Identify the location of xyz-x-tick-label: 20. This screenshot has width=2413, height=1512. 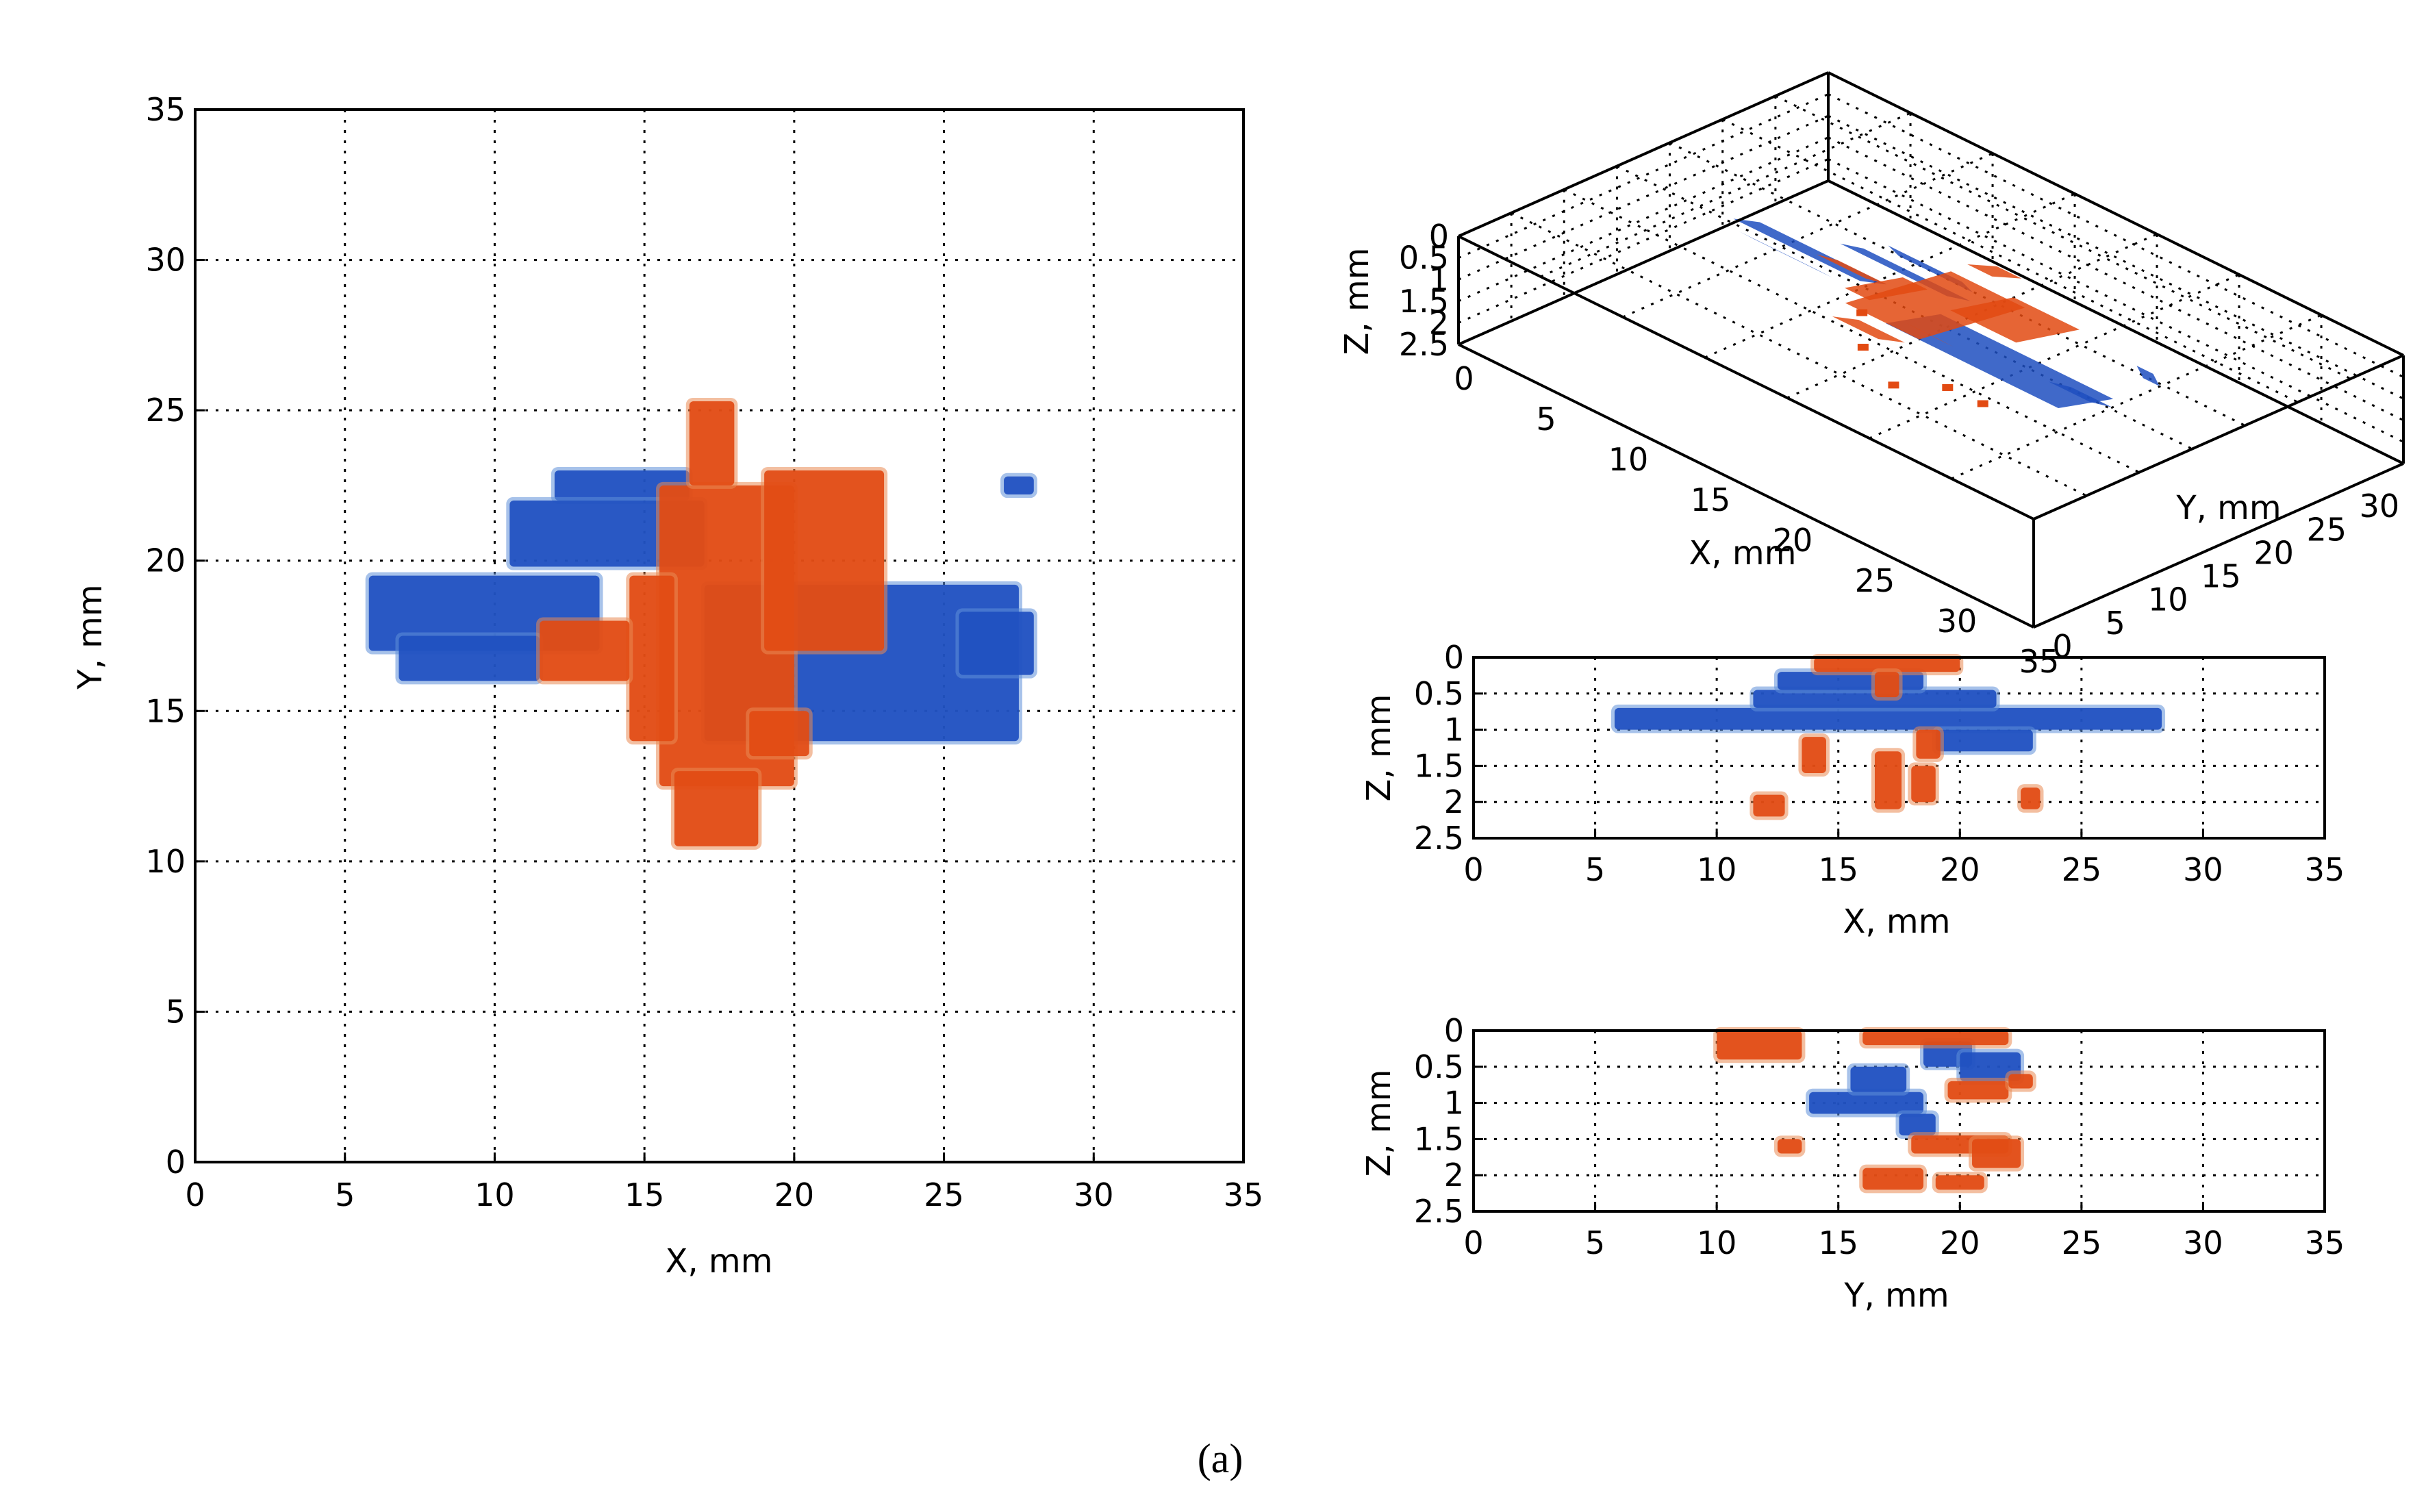
(1793, 540).